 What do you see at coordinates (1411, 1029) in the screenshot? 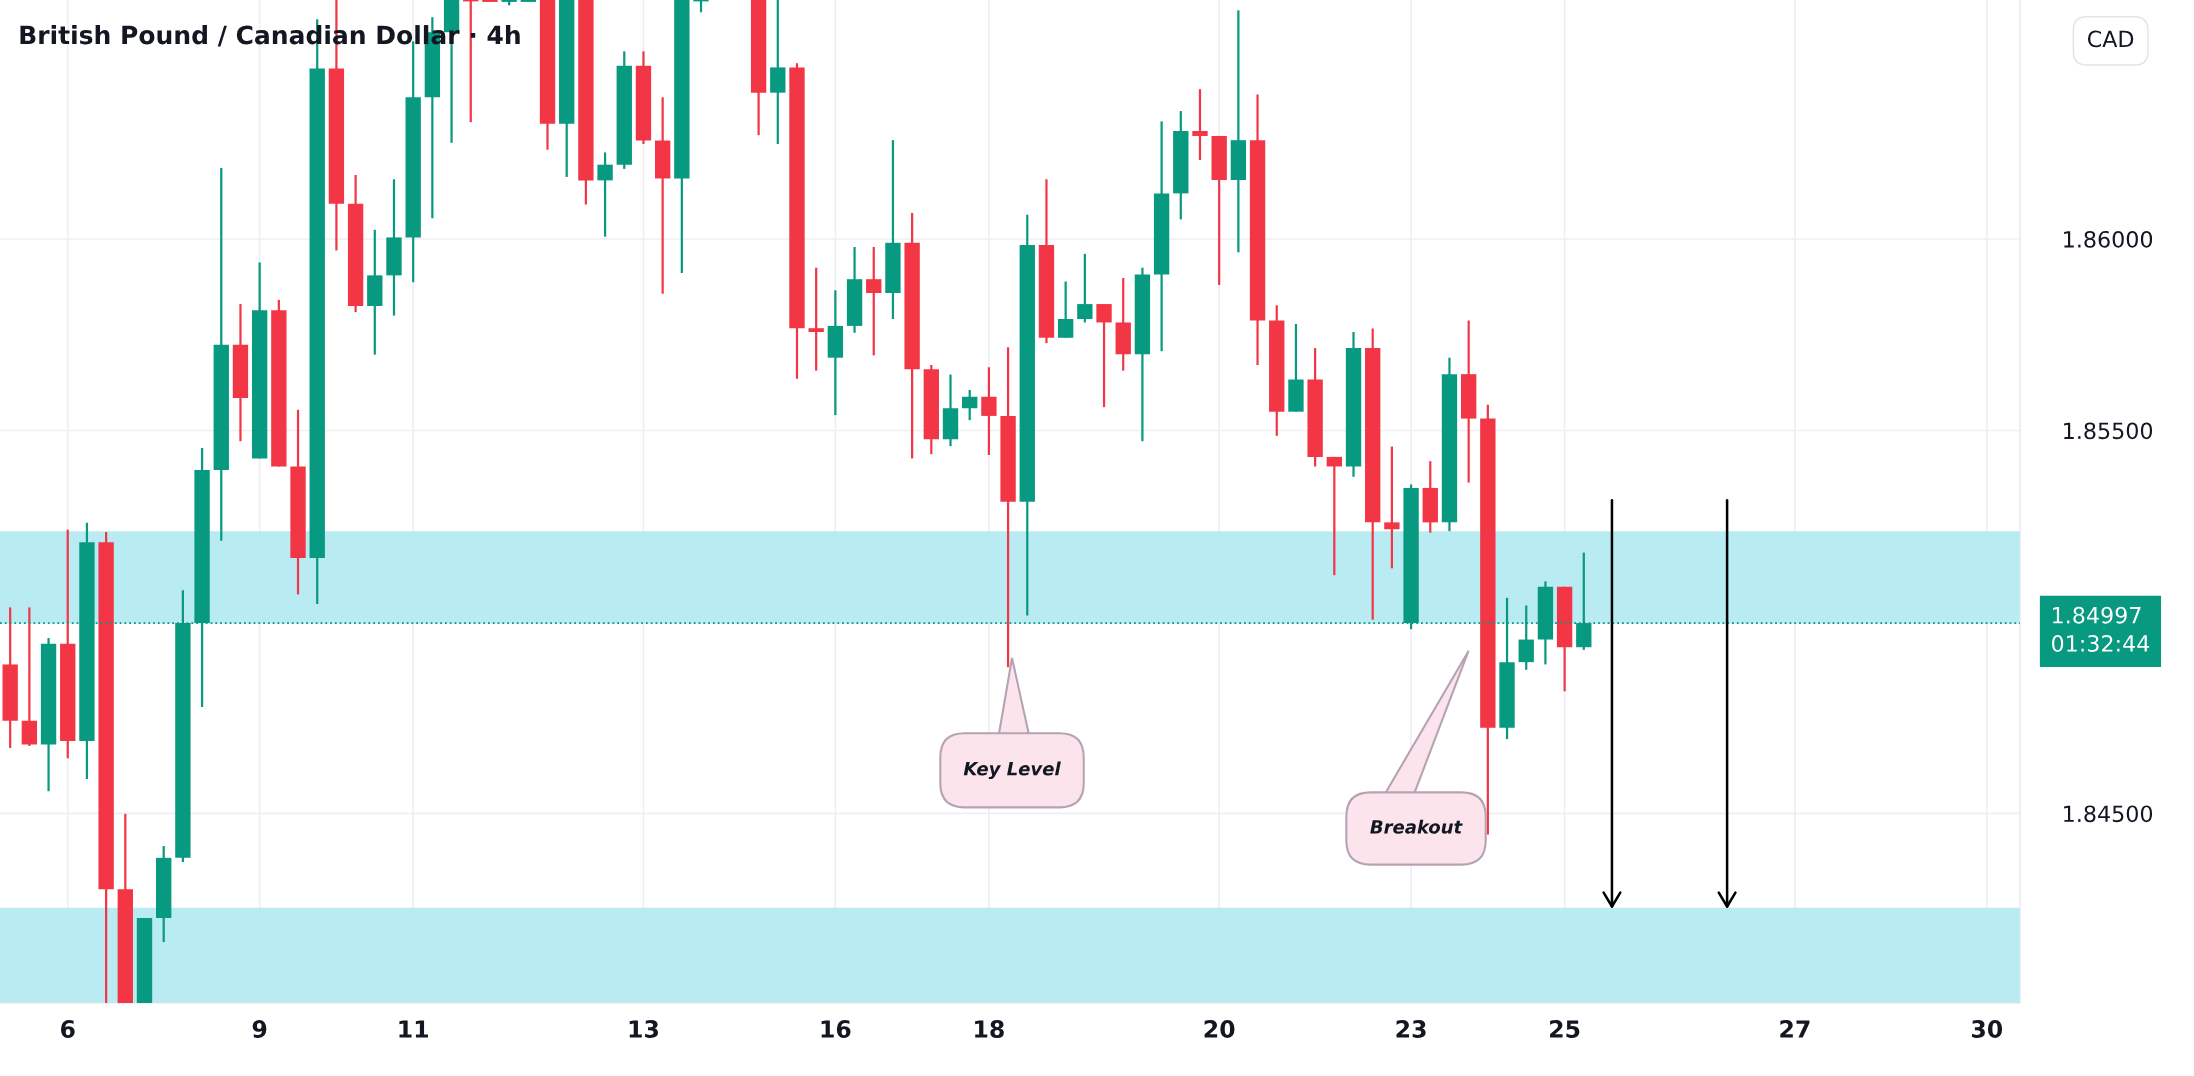
I see `x-tick-label: 23` at bounding box center [1411, 1029].